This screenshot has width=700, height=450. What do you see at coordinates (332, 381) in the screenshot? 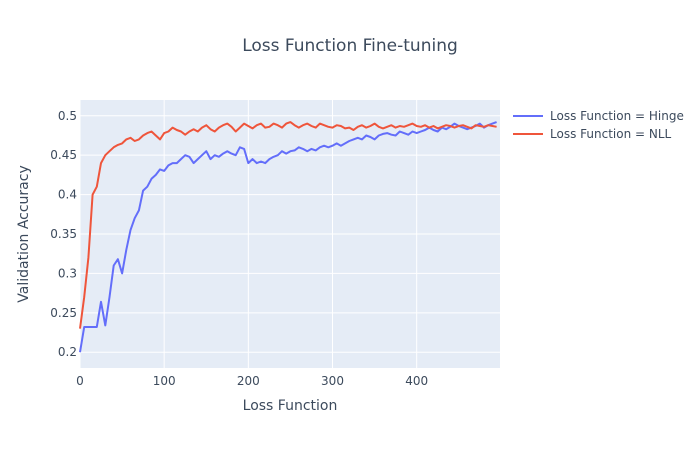
I see `x-tick-label: 300` at bounding box center [332, 381].